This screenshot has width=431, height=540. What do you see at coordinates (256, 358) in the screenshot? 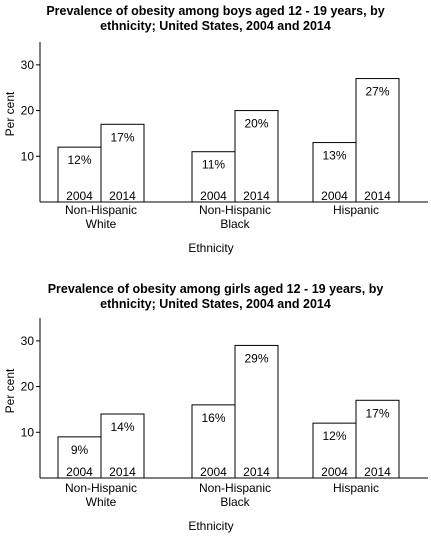
I see `data-label: 29%` at bounding box center [256, 358].